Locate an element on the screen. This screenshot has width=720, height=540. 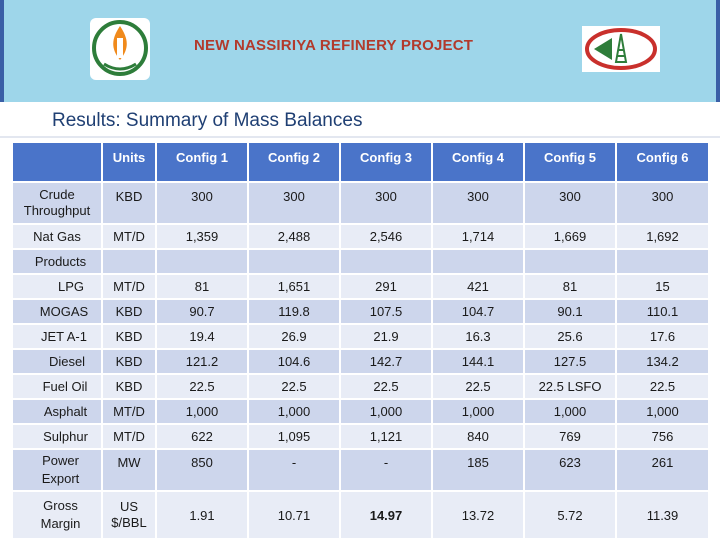
table-row: Products is located at coordinates (360, 261).